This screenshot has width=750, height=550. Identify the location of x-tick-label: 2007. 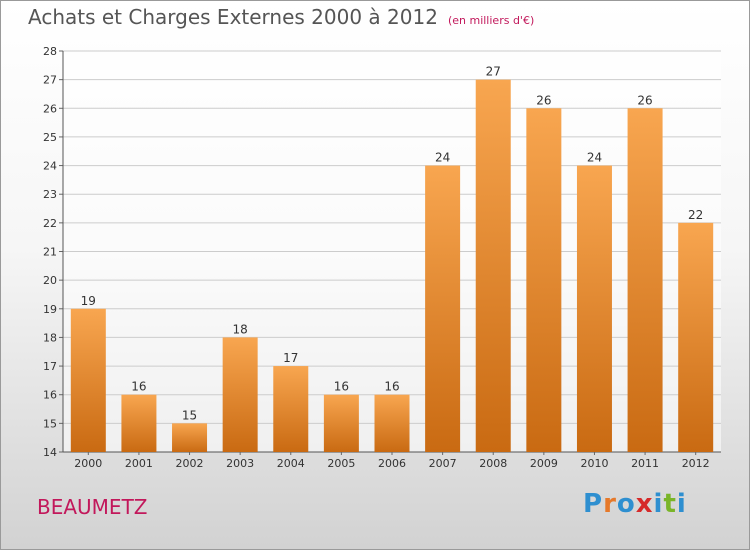
(443, 463).